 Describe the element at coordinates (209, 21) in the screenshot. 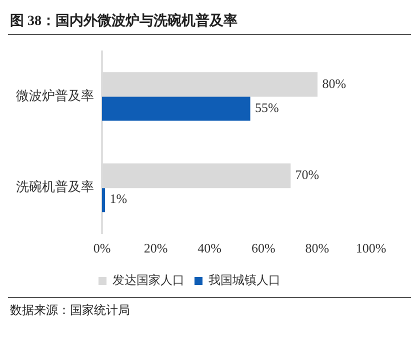

I see `chart-title: 图 38：国内外微波炉与洗碗机普及率` at that location.